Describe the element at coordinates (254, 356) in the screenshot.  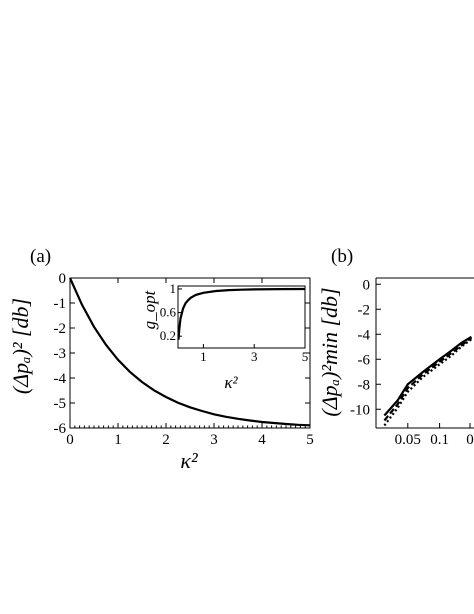
I see `inset-x-tick-label: 3` at that location.